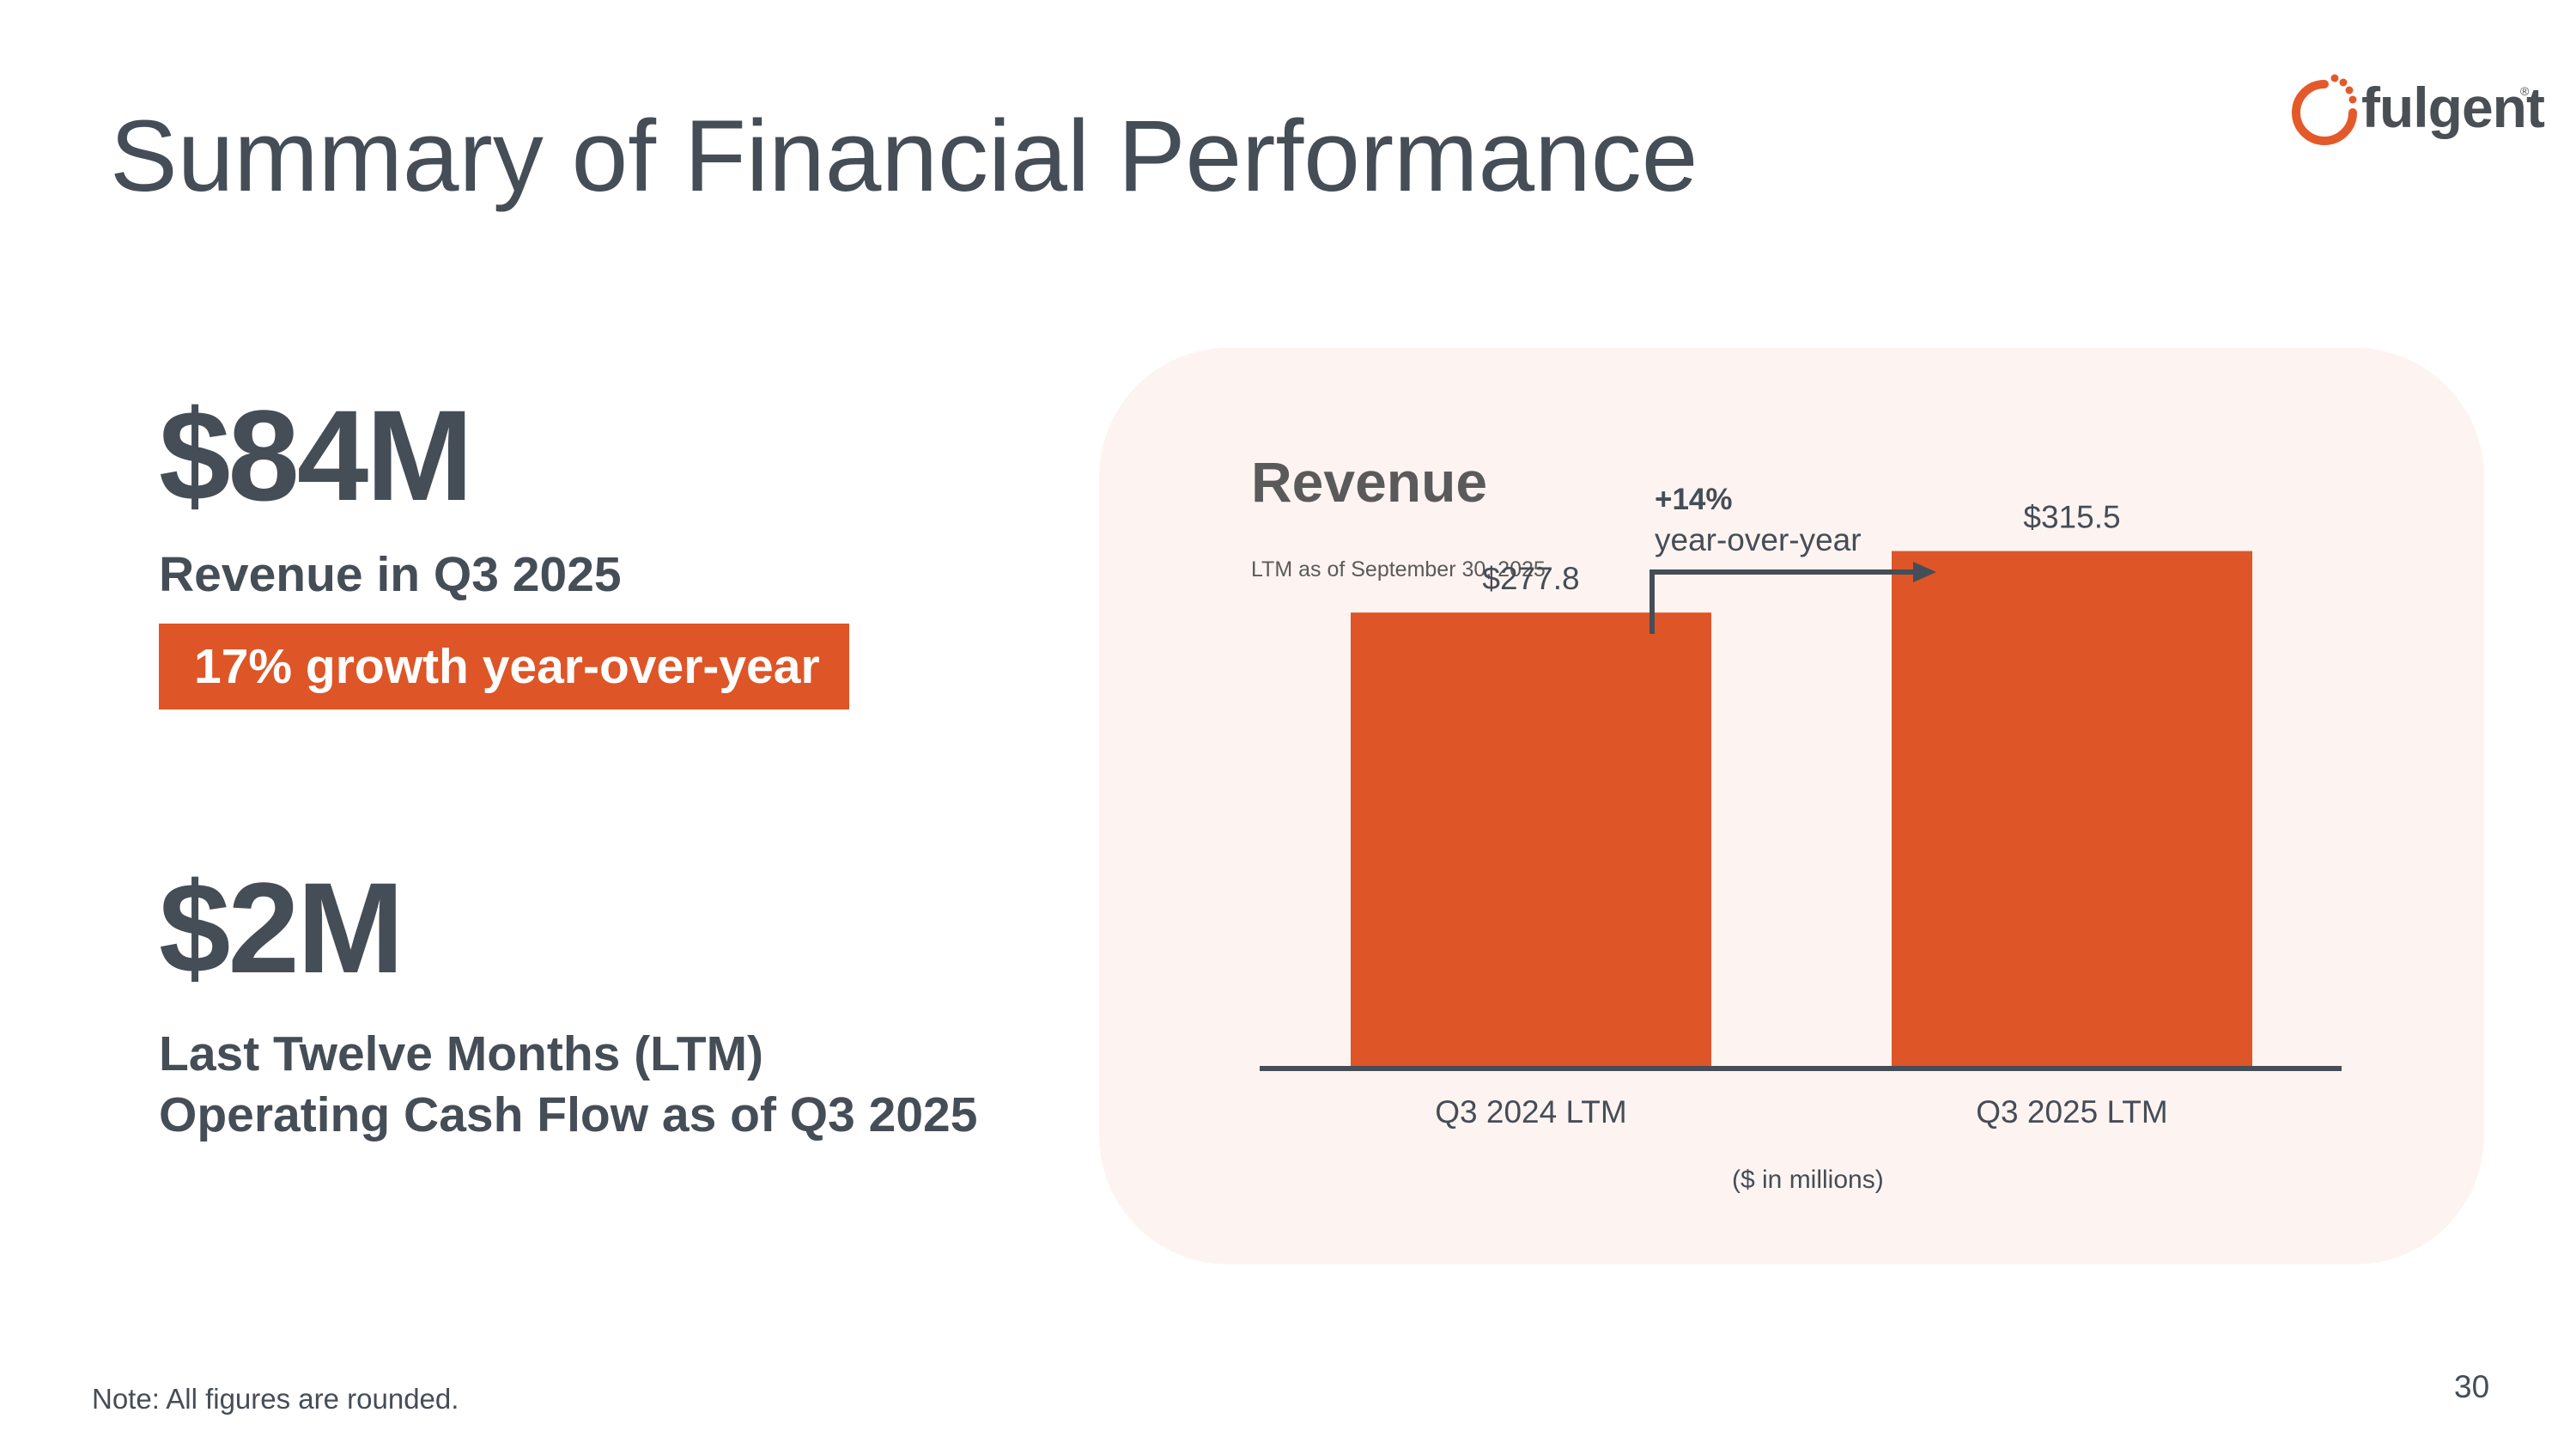 The height and width of the screenshot is (1449, 2576). I want to click on yoy-arrow-head, so click(1924, 572).